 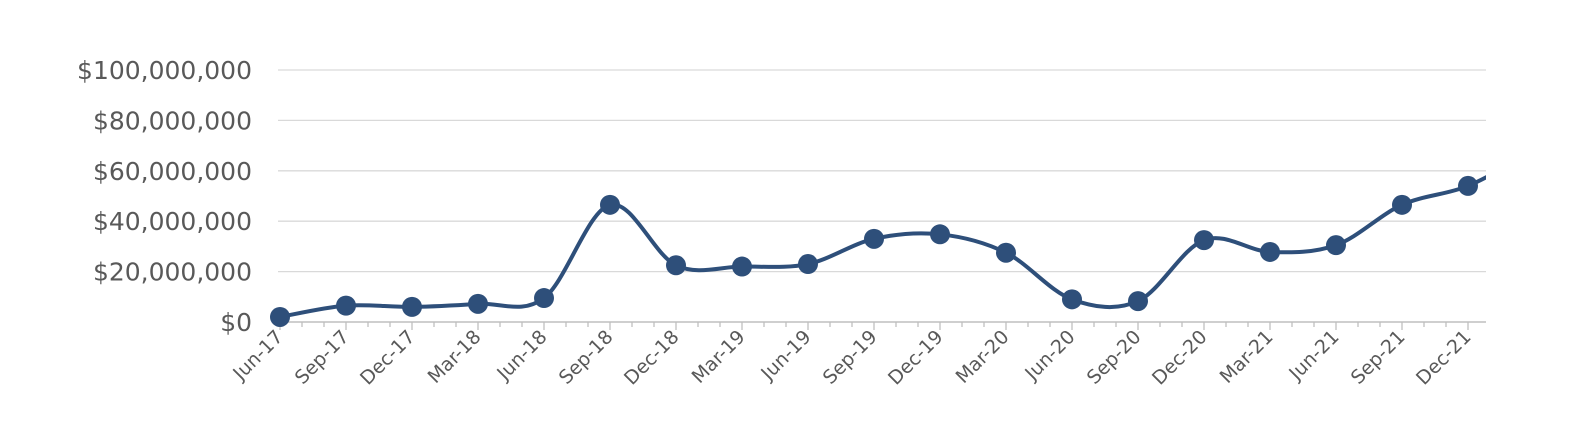 I want to click on x-tick-label: Jun-19, so click(x=785, y=355).